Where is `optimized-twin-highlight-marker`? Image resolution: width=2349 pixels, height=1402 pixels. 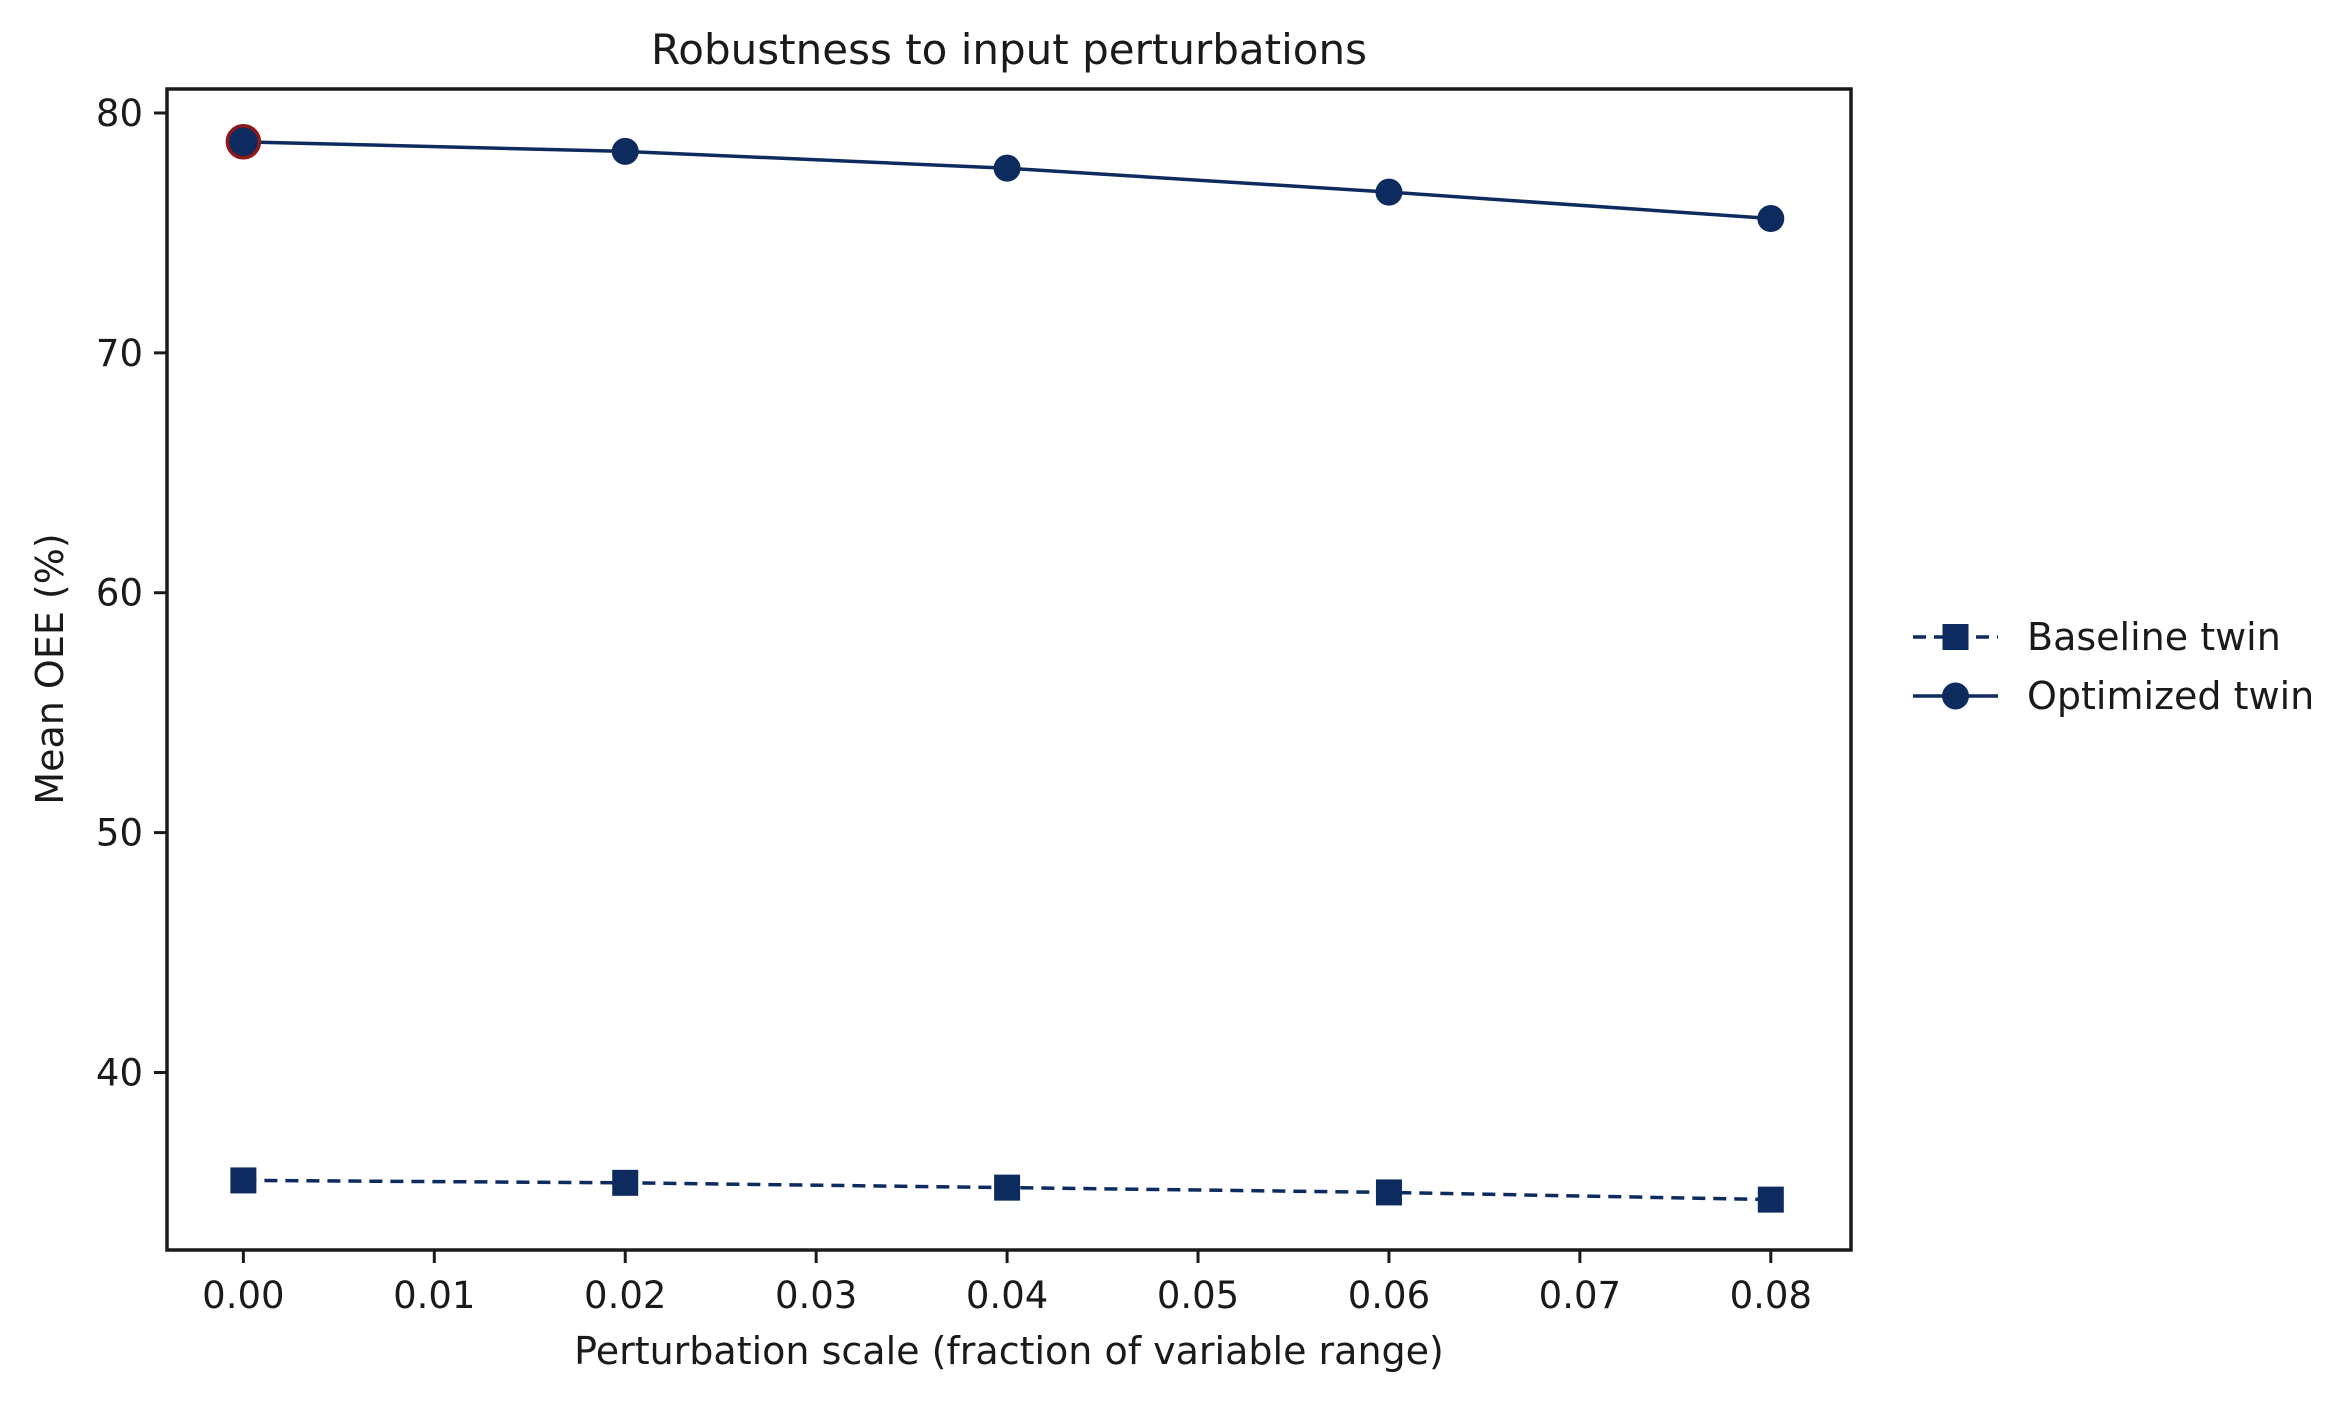
optimized-twin-highlight-marker is located at coordinates (243, 142).